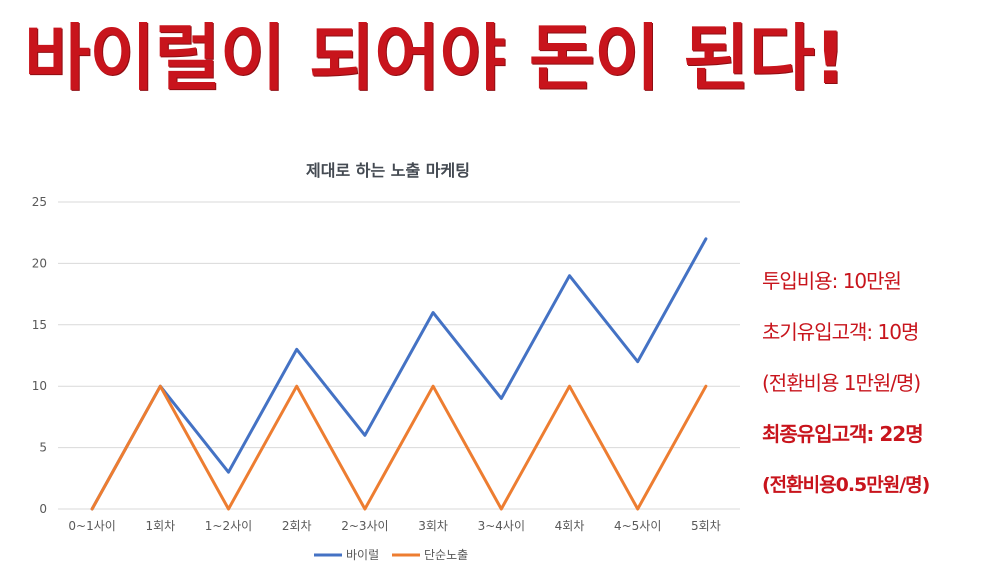 This screenshot has width=1008, height=576. Describe the element at coordinates (39, 263) in the screenshot. I see `y-tick-label: 20` at that location.